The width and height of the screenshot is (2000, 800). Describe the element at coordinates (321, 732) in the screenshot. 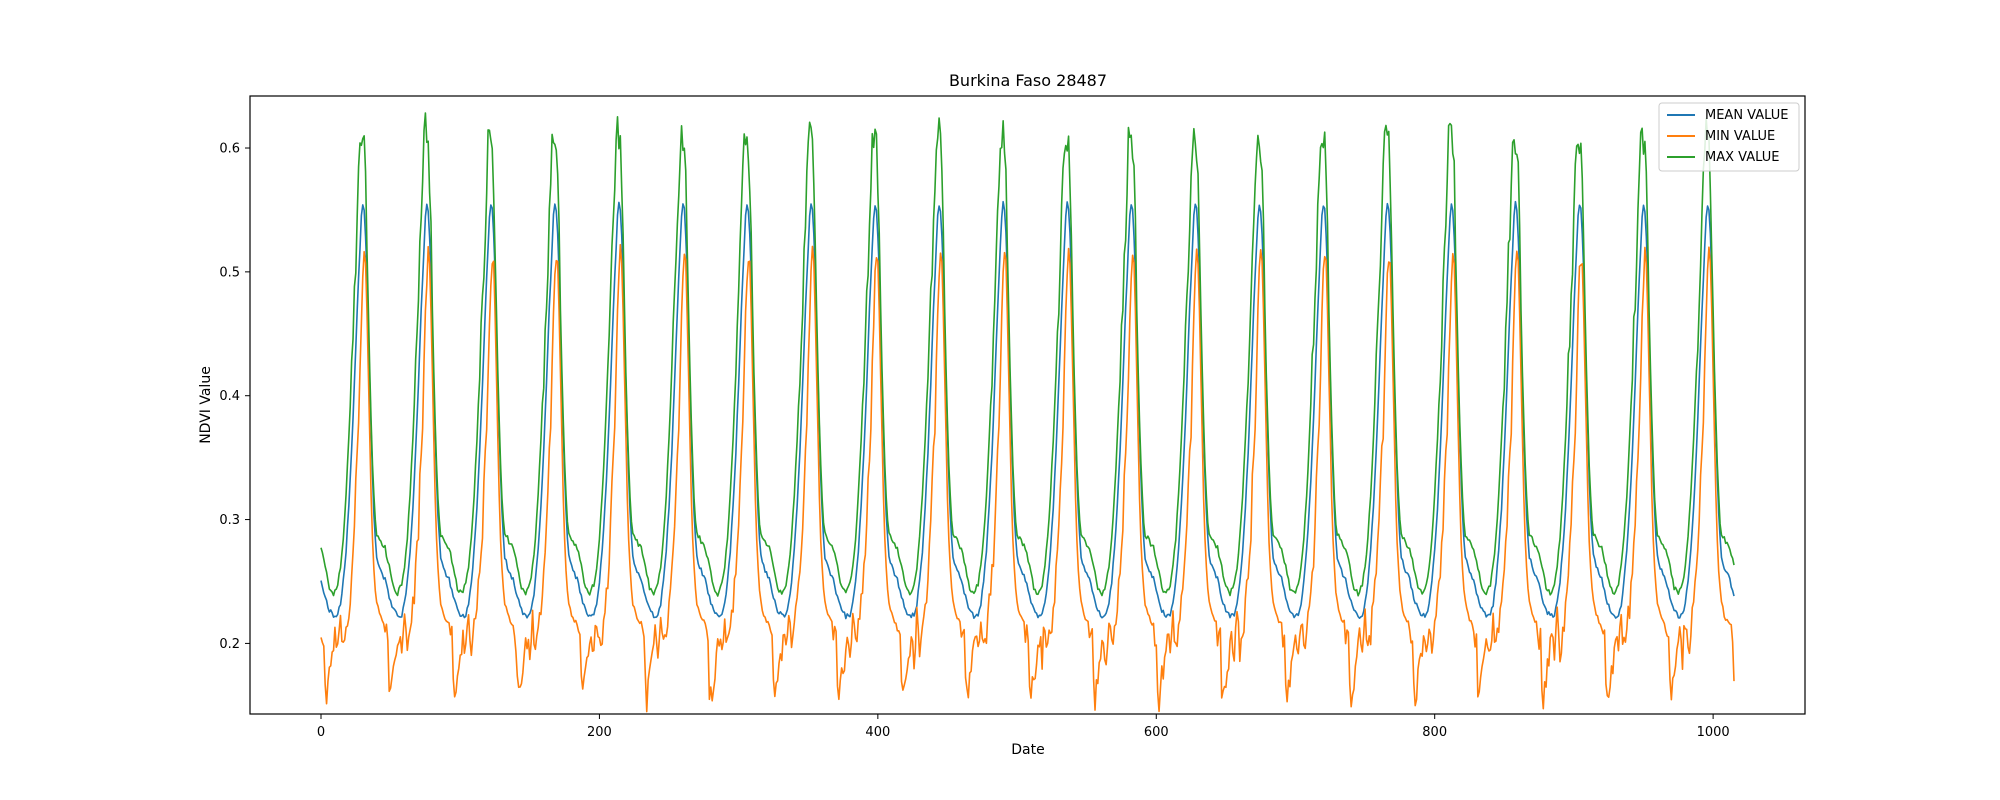

I see `x-tick-label: 0` at that location.